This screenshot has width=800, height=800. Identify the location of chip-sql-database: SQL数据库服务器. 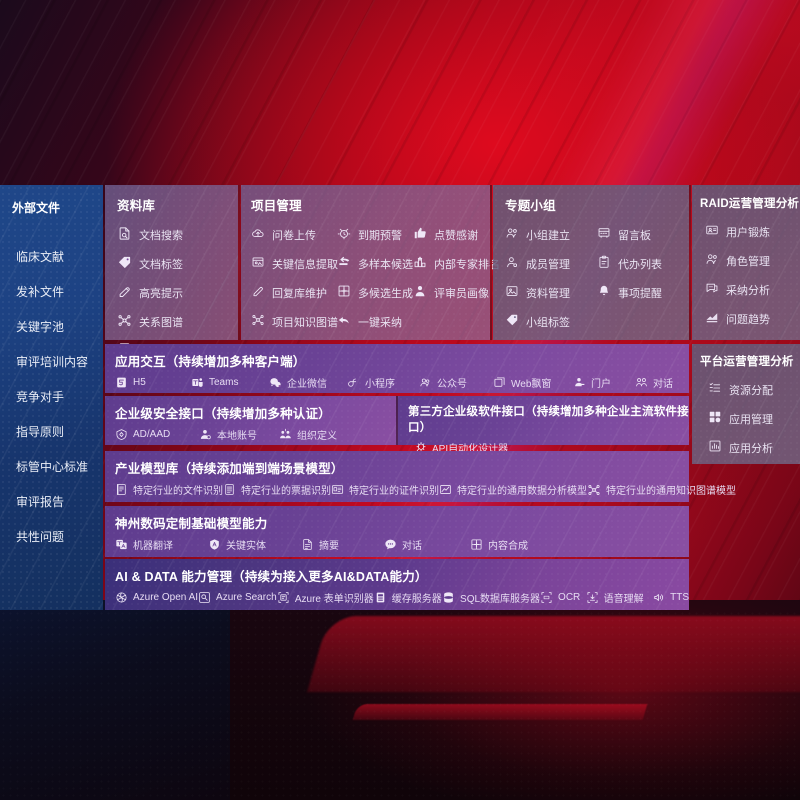
(491, 597).